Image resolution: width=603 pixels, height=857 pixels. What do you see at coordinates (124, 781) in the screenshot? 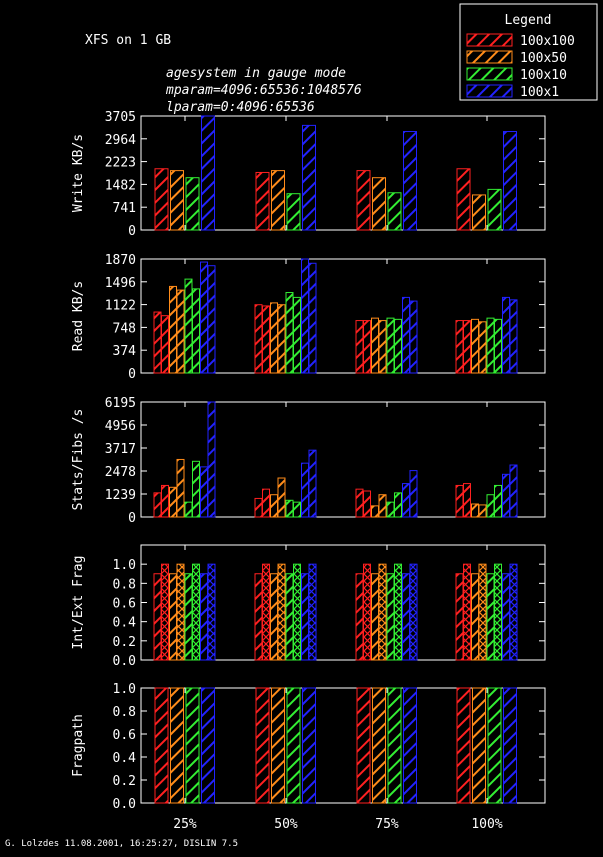
I see `y-tick-label: 0.2` at bounding box center [124, 781].